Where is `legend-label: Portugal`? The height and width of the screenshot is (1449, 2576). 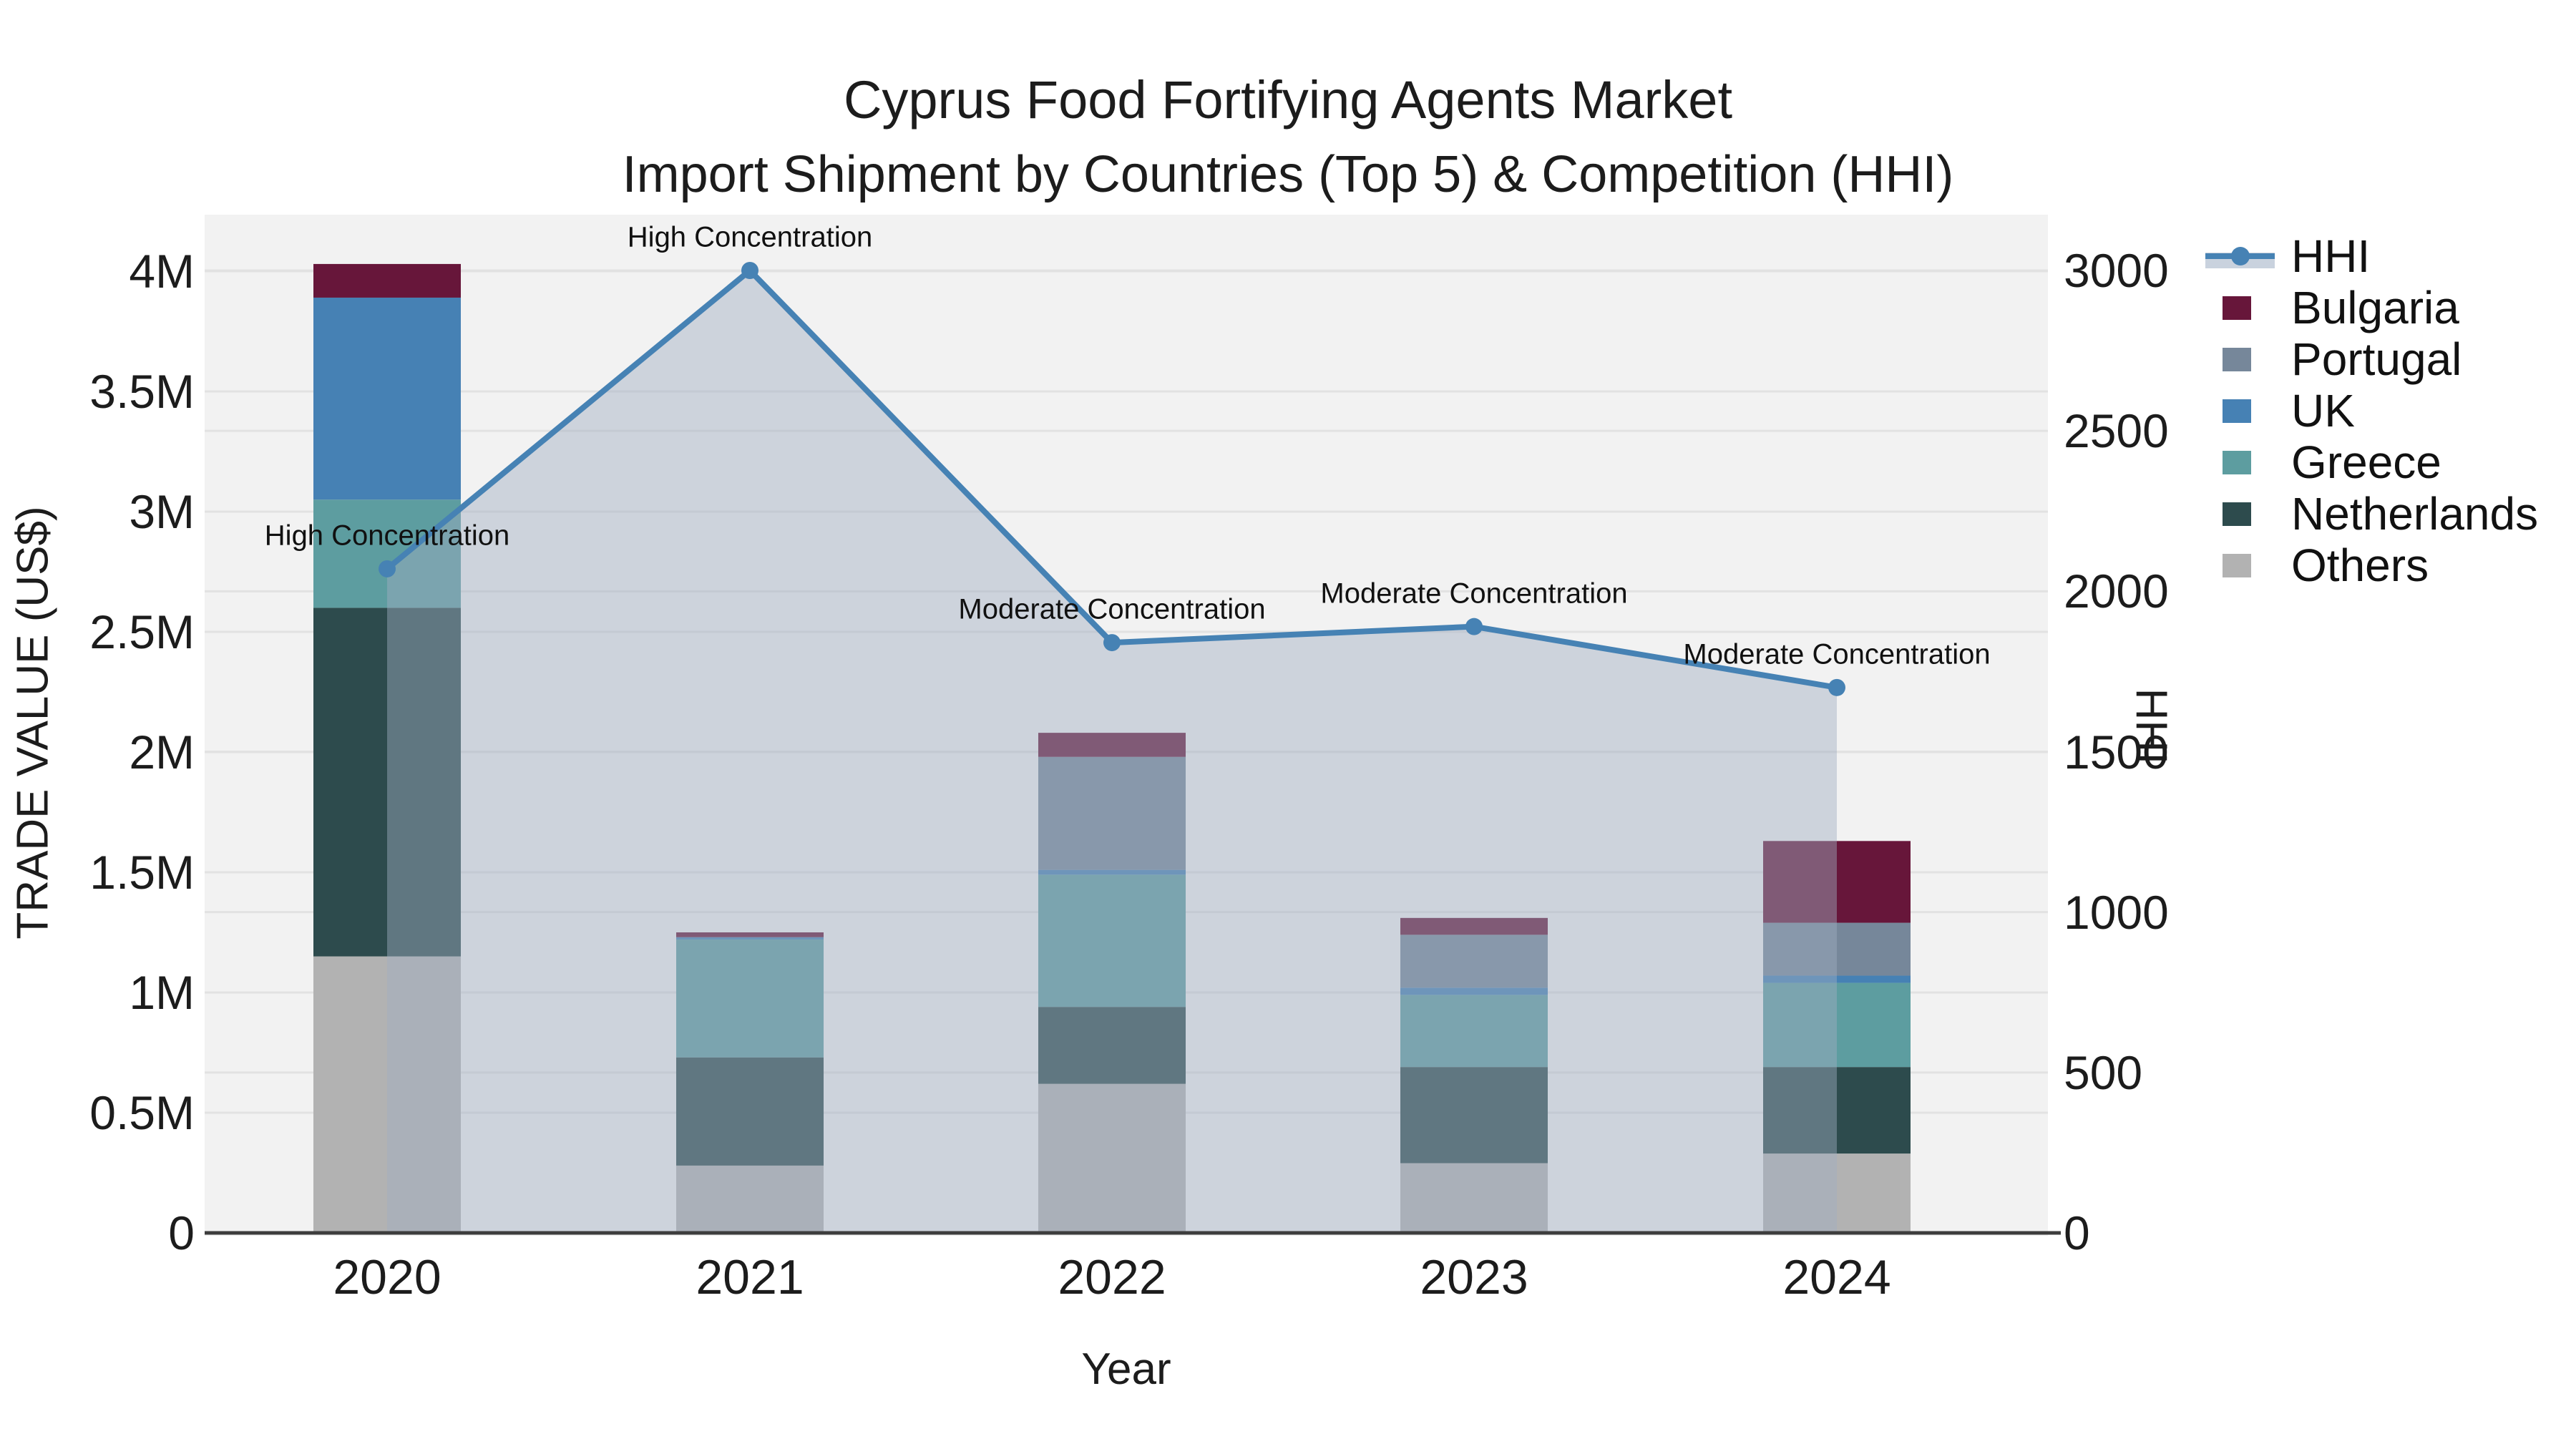
legend-label: Portugal is located at coordinates (2376, 359).